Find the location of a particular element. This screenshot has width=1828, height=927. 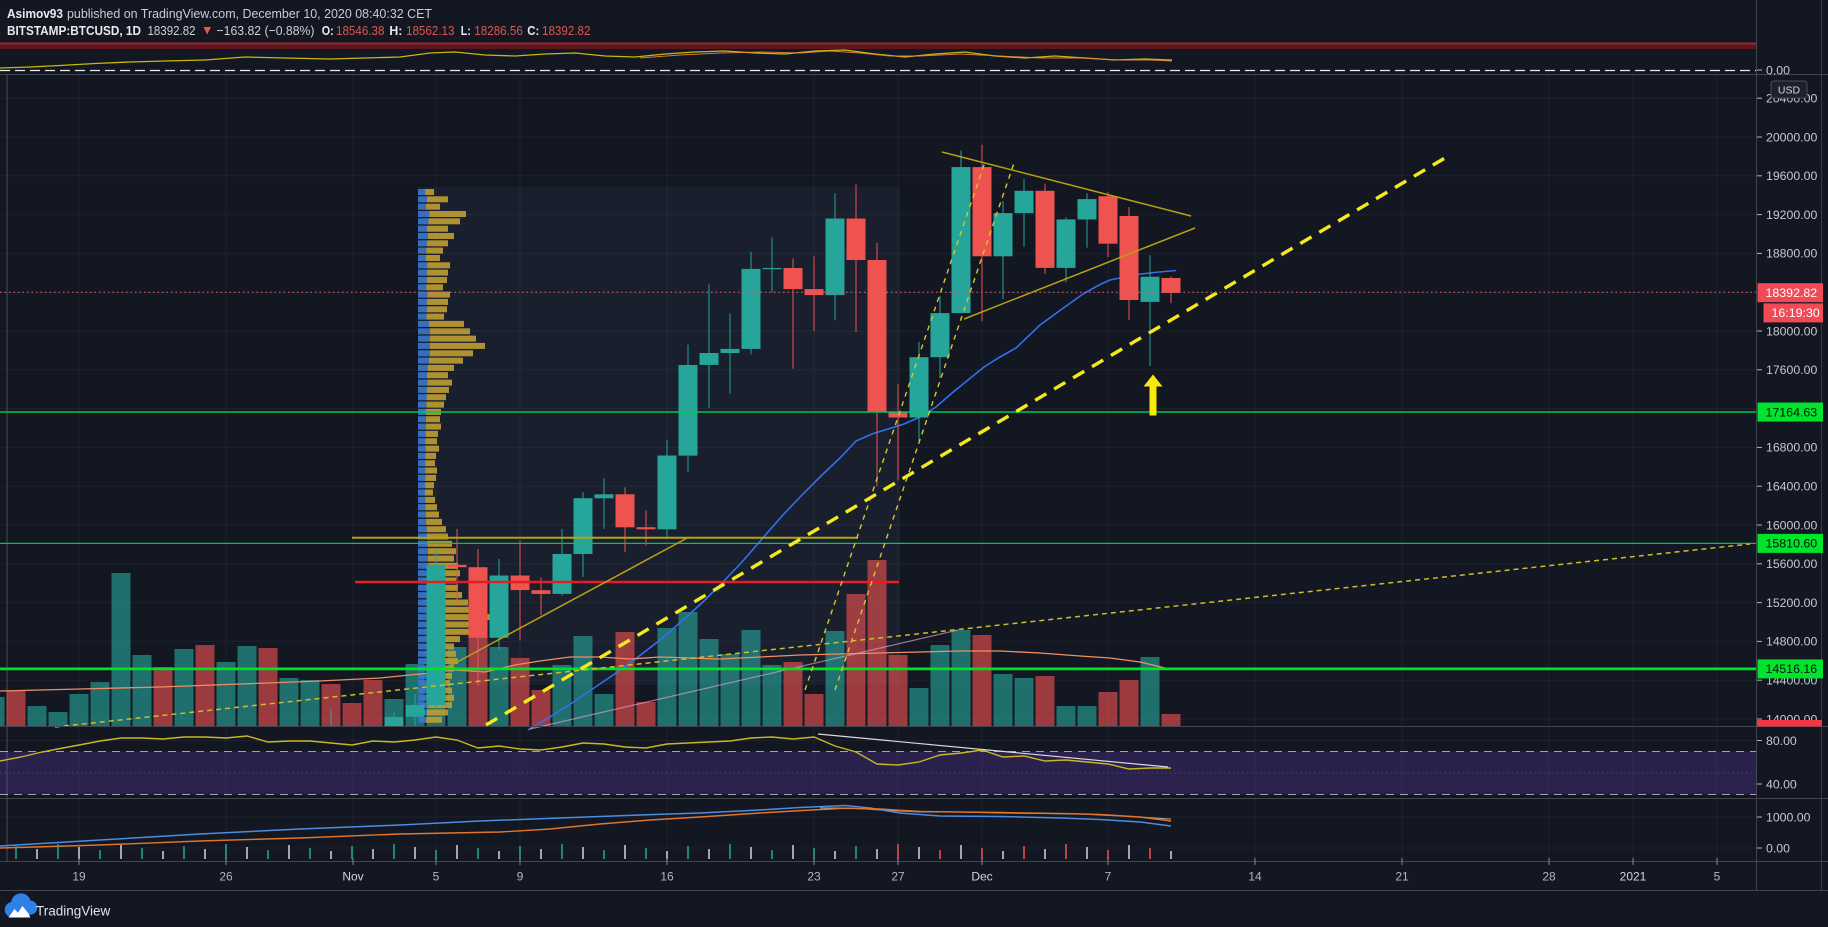

svg-text: L: is located at coordinates (466, 30).